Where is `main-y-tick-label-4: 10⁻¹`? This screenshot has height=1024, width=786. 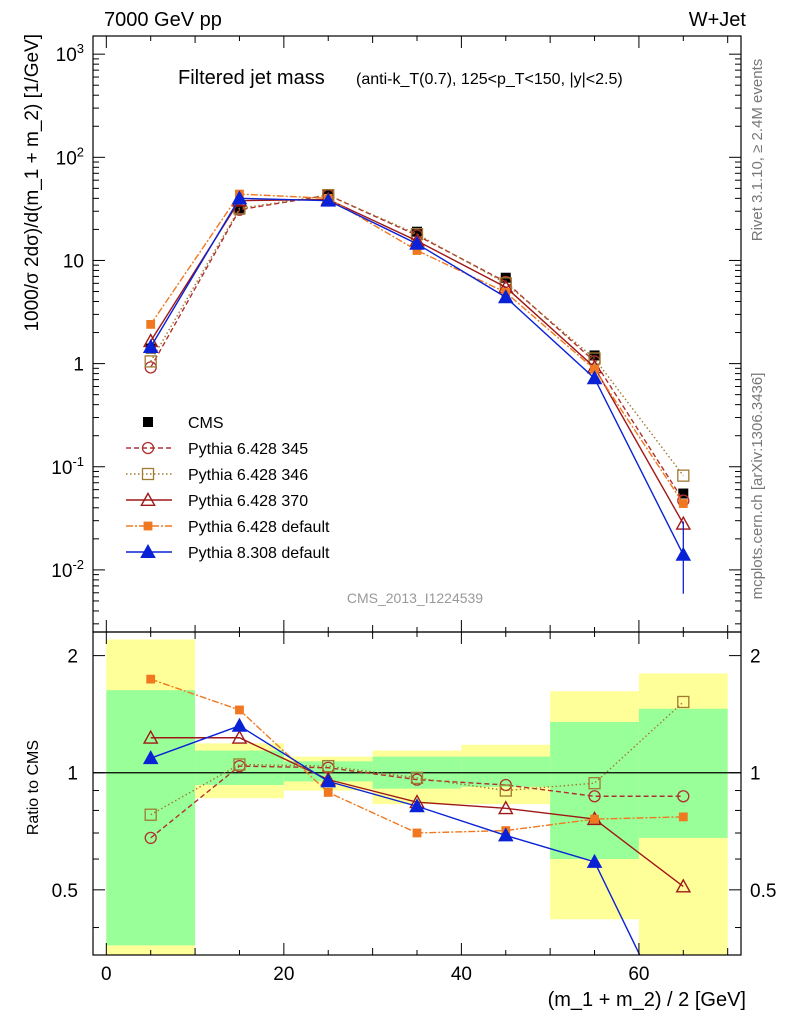
main-y-tick-label-4: 10⁻¹ is located at coordinates (67, 466).